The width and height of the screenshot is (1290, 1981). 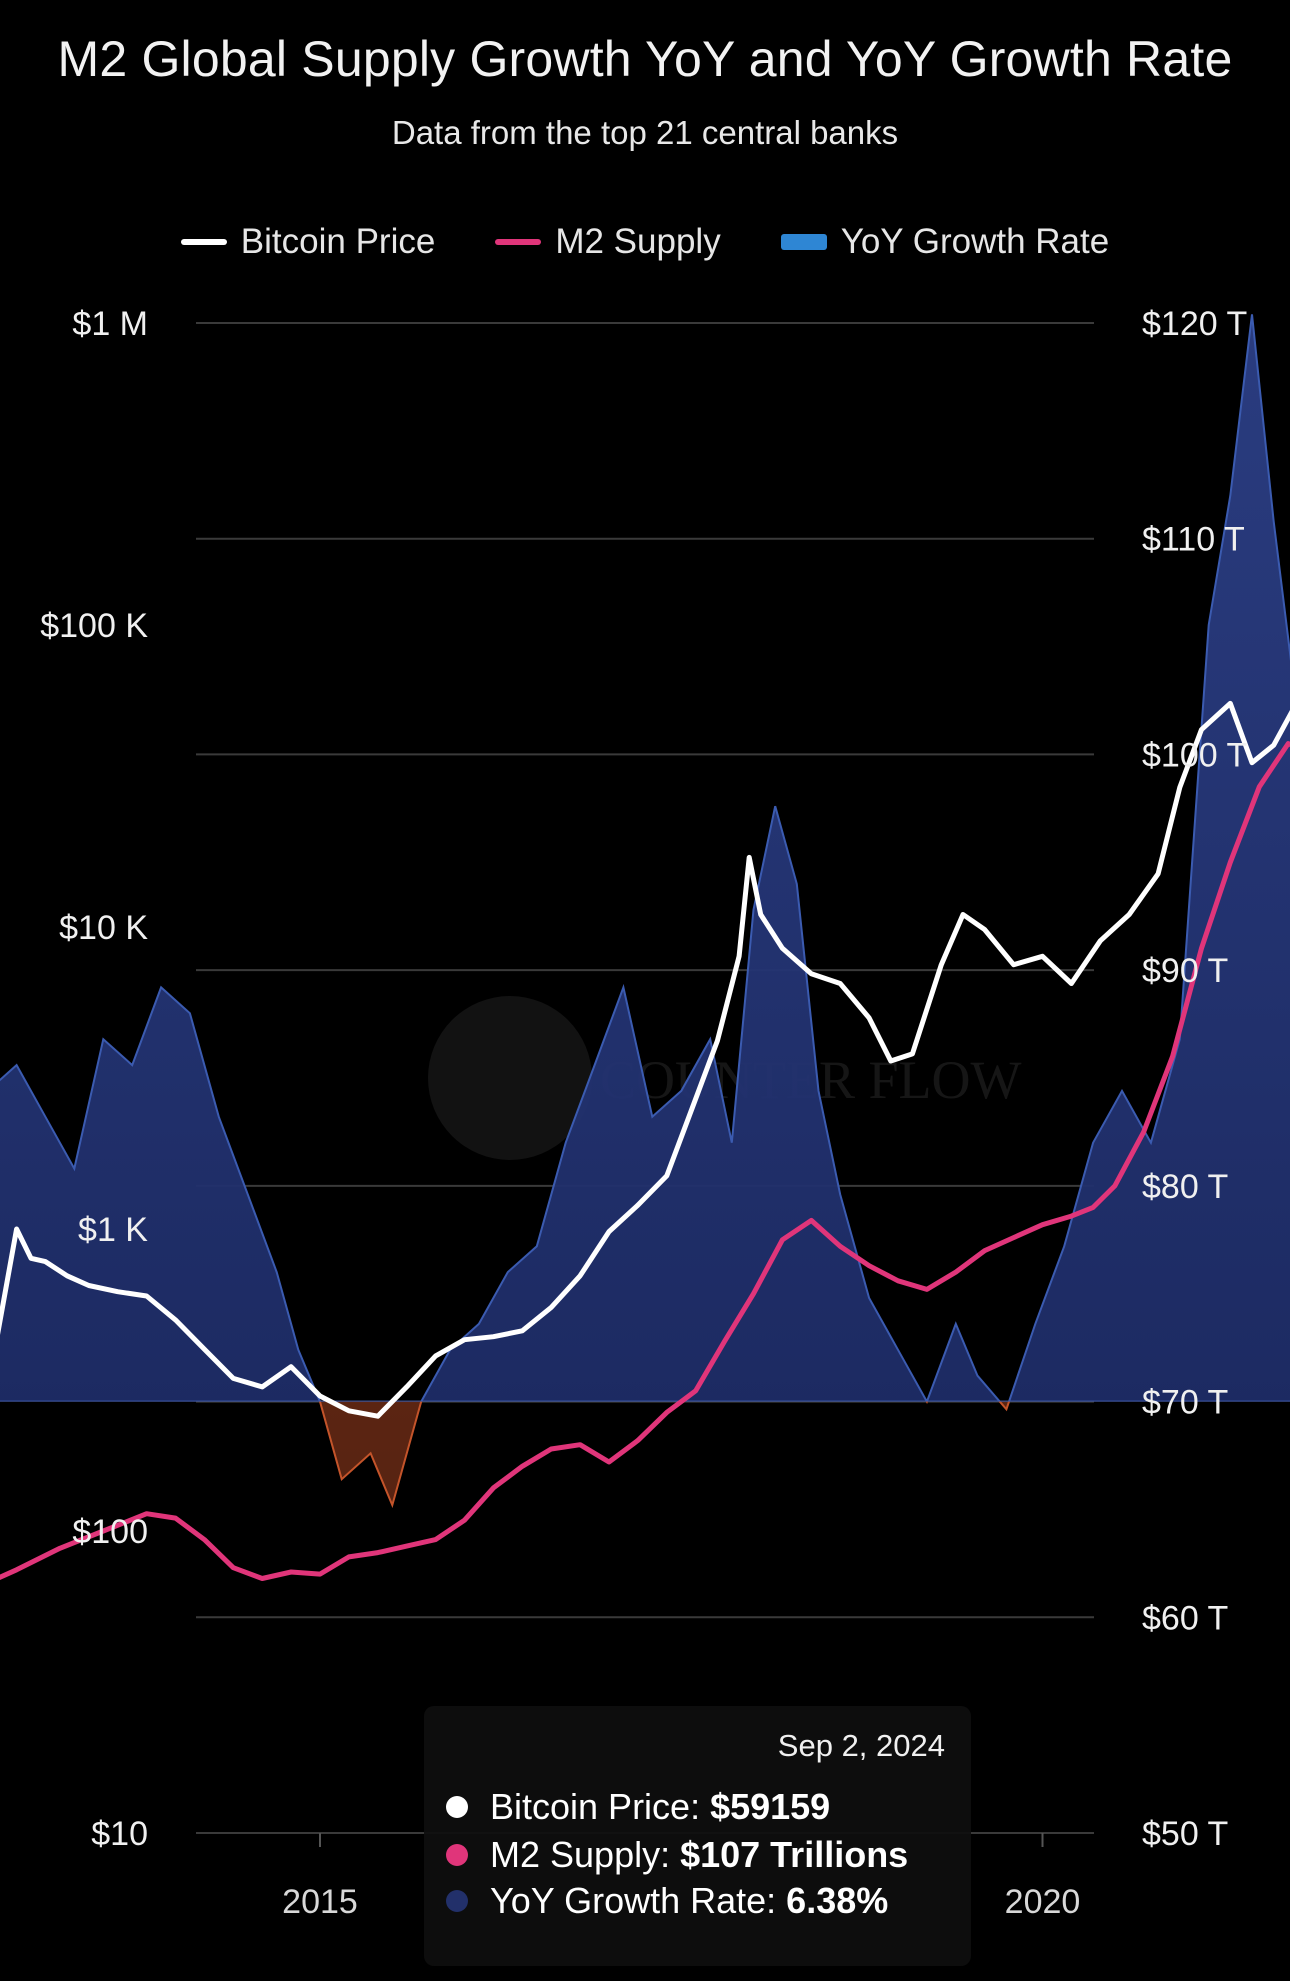 What do you see at coordinates (803, 242) in the screenshot?
I see `legend-swatch-yoy` at bounding box center [803, 242].